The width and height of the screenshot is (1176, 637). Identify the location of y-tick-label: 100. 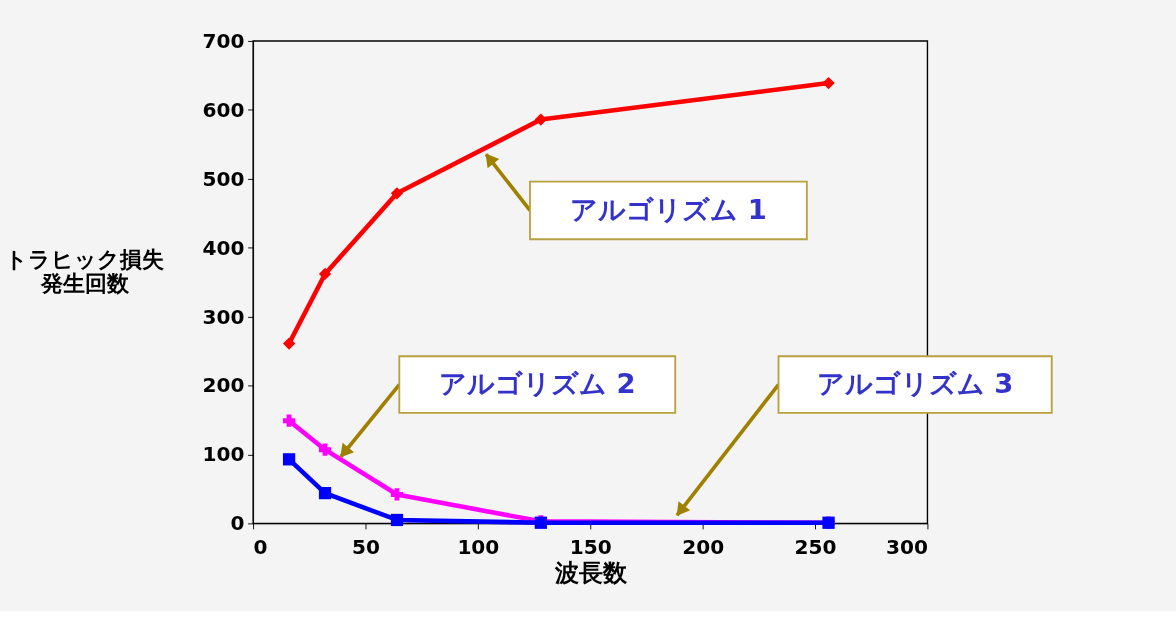
(223, 454).